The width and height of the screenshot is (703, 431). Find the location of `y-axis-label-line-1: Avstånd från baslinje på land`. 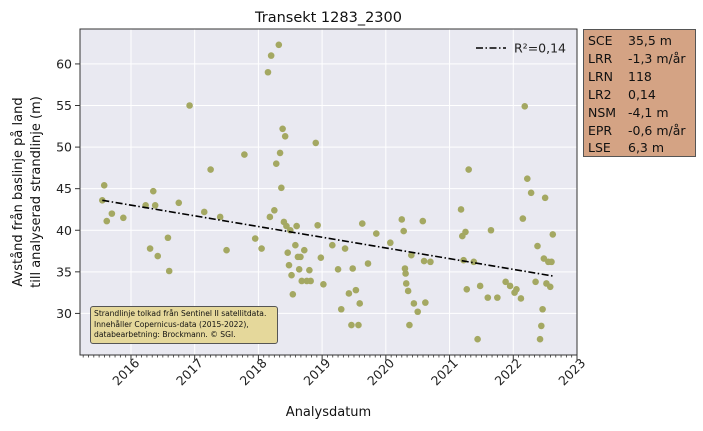

y-axis-label-line-1: Avstånd från baslinje på land is located at coordinates (18, 191).